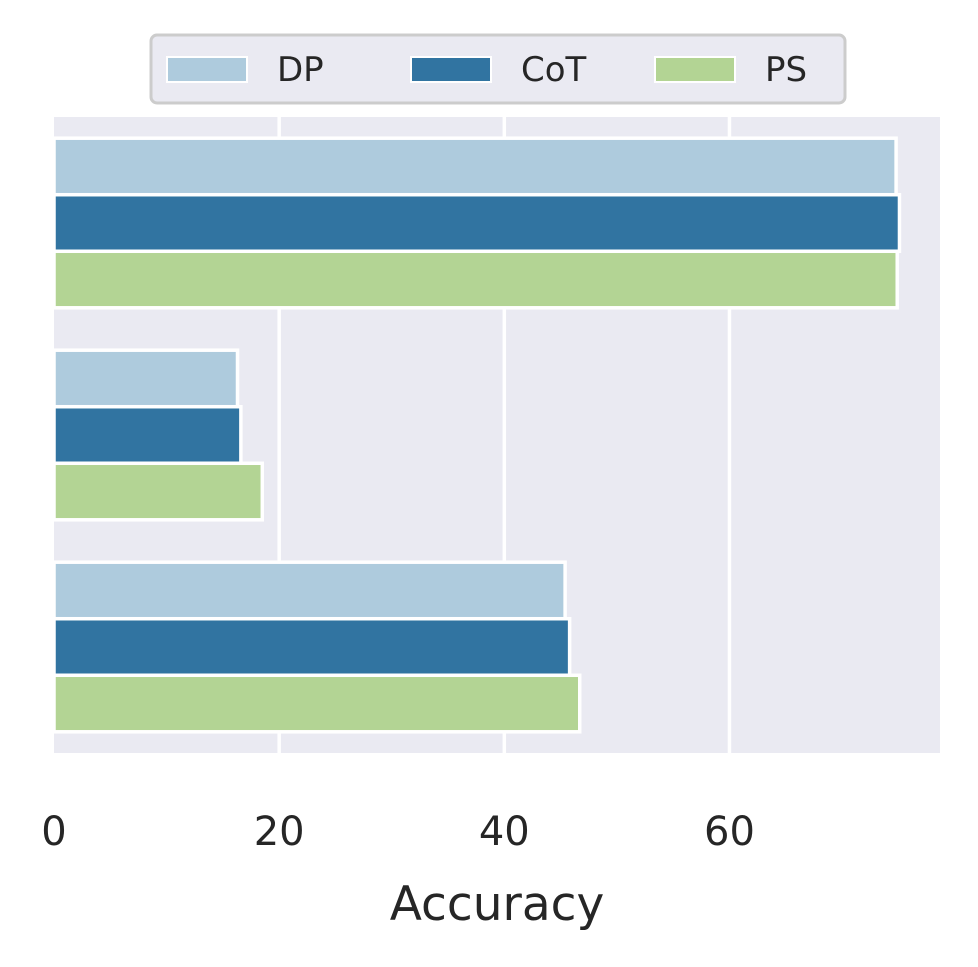 The image size is (978, 967). Describe the element at coordinates (300, 70) in the screenshot. I see `legend-label-dp: DP` at that location.